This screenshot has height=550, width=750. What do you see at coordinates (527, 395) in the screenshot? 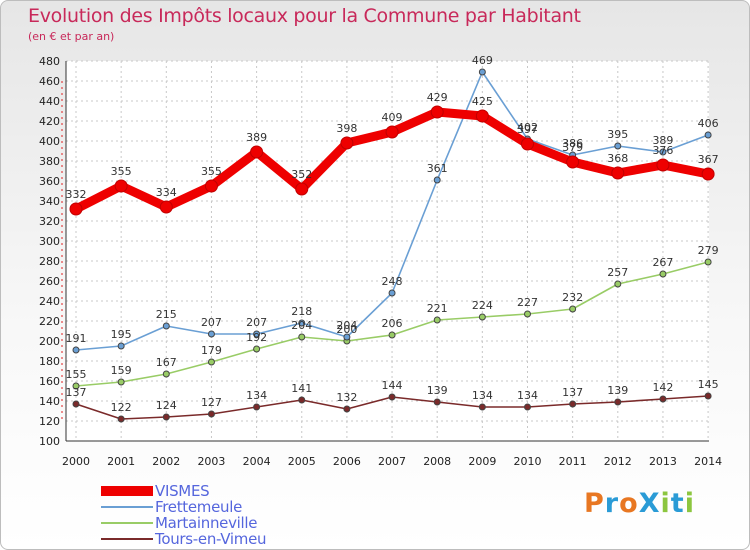
I see `data-label: 134` at bounding box center [527, 395].